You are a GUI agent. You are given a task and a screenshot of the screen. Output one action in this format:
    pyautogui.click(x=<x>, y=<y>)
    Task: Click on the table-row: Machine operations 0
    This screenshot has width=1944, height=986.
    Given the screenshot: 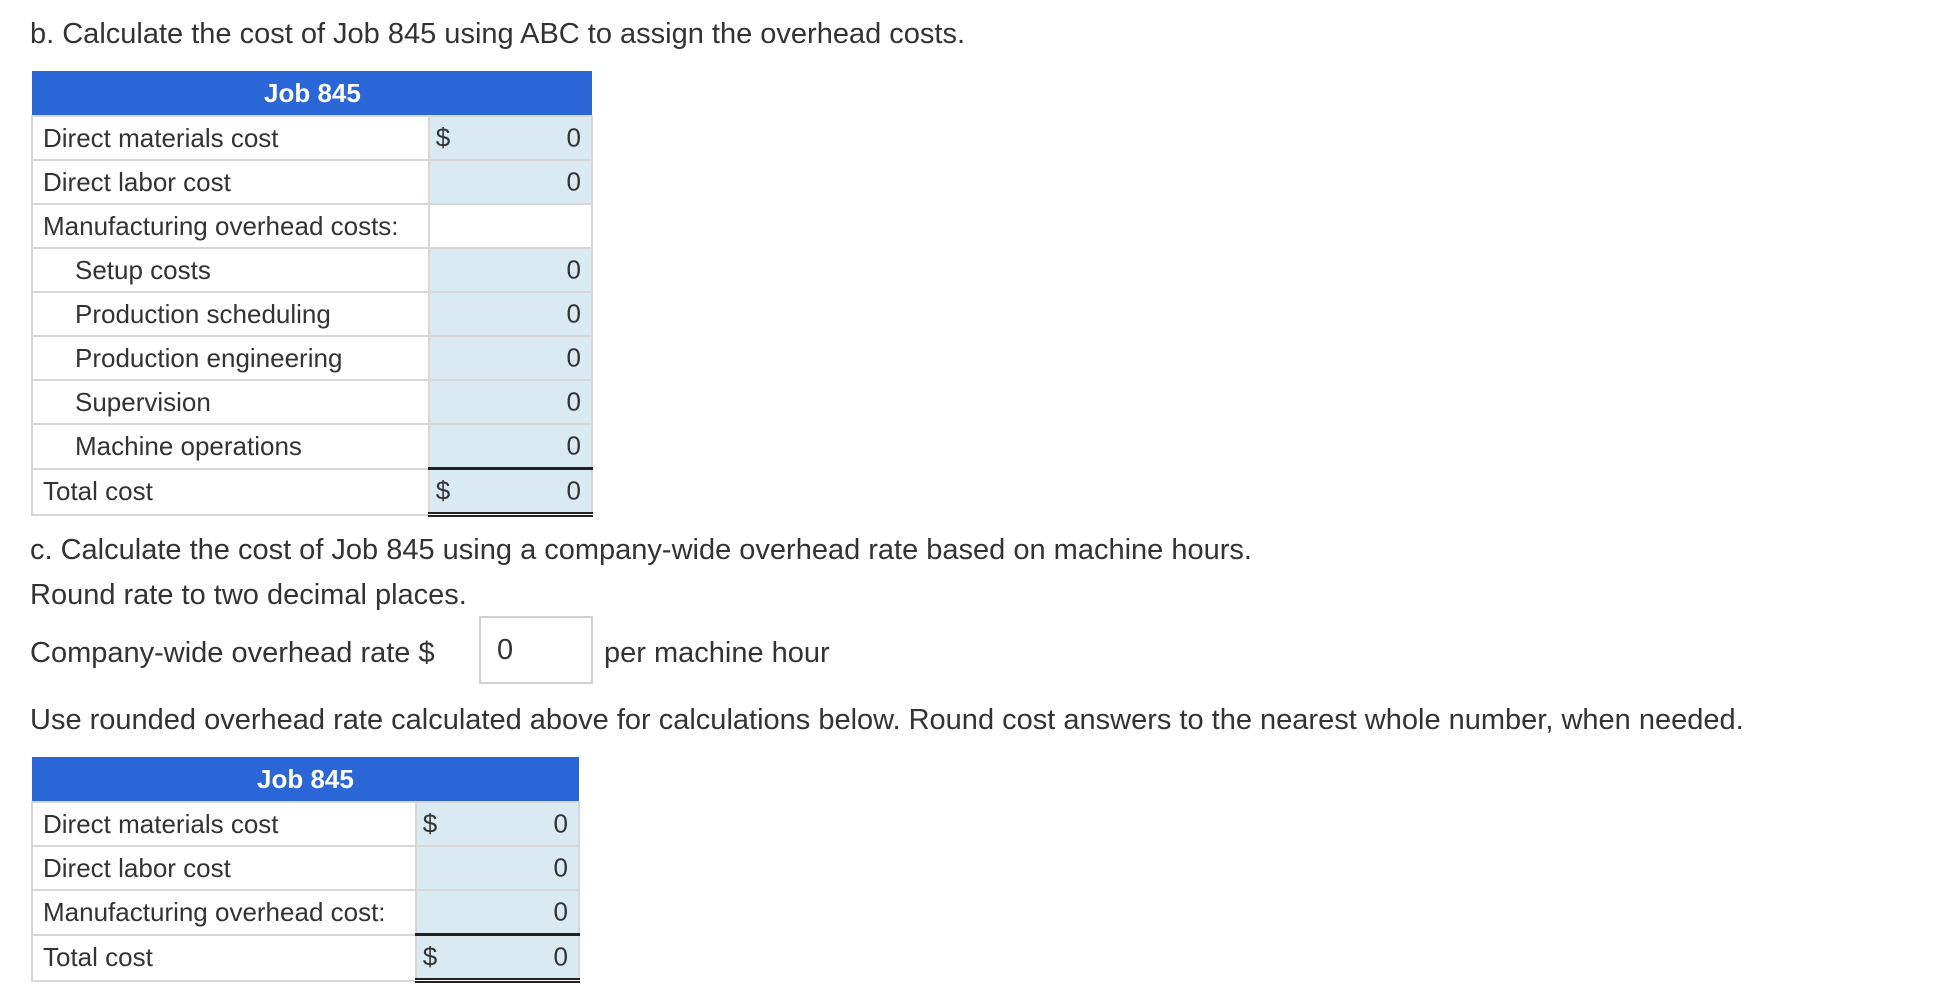 What is the action you would take?
    pyautogui.click(x=312, y=446)
    